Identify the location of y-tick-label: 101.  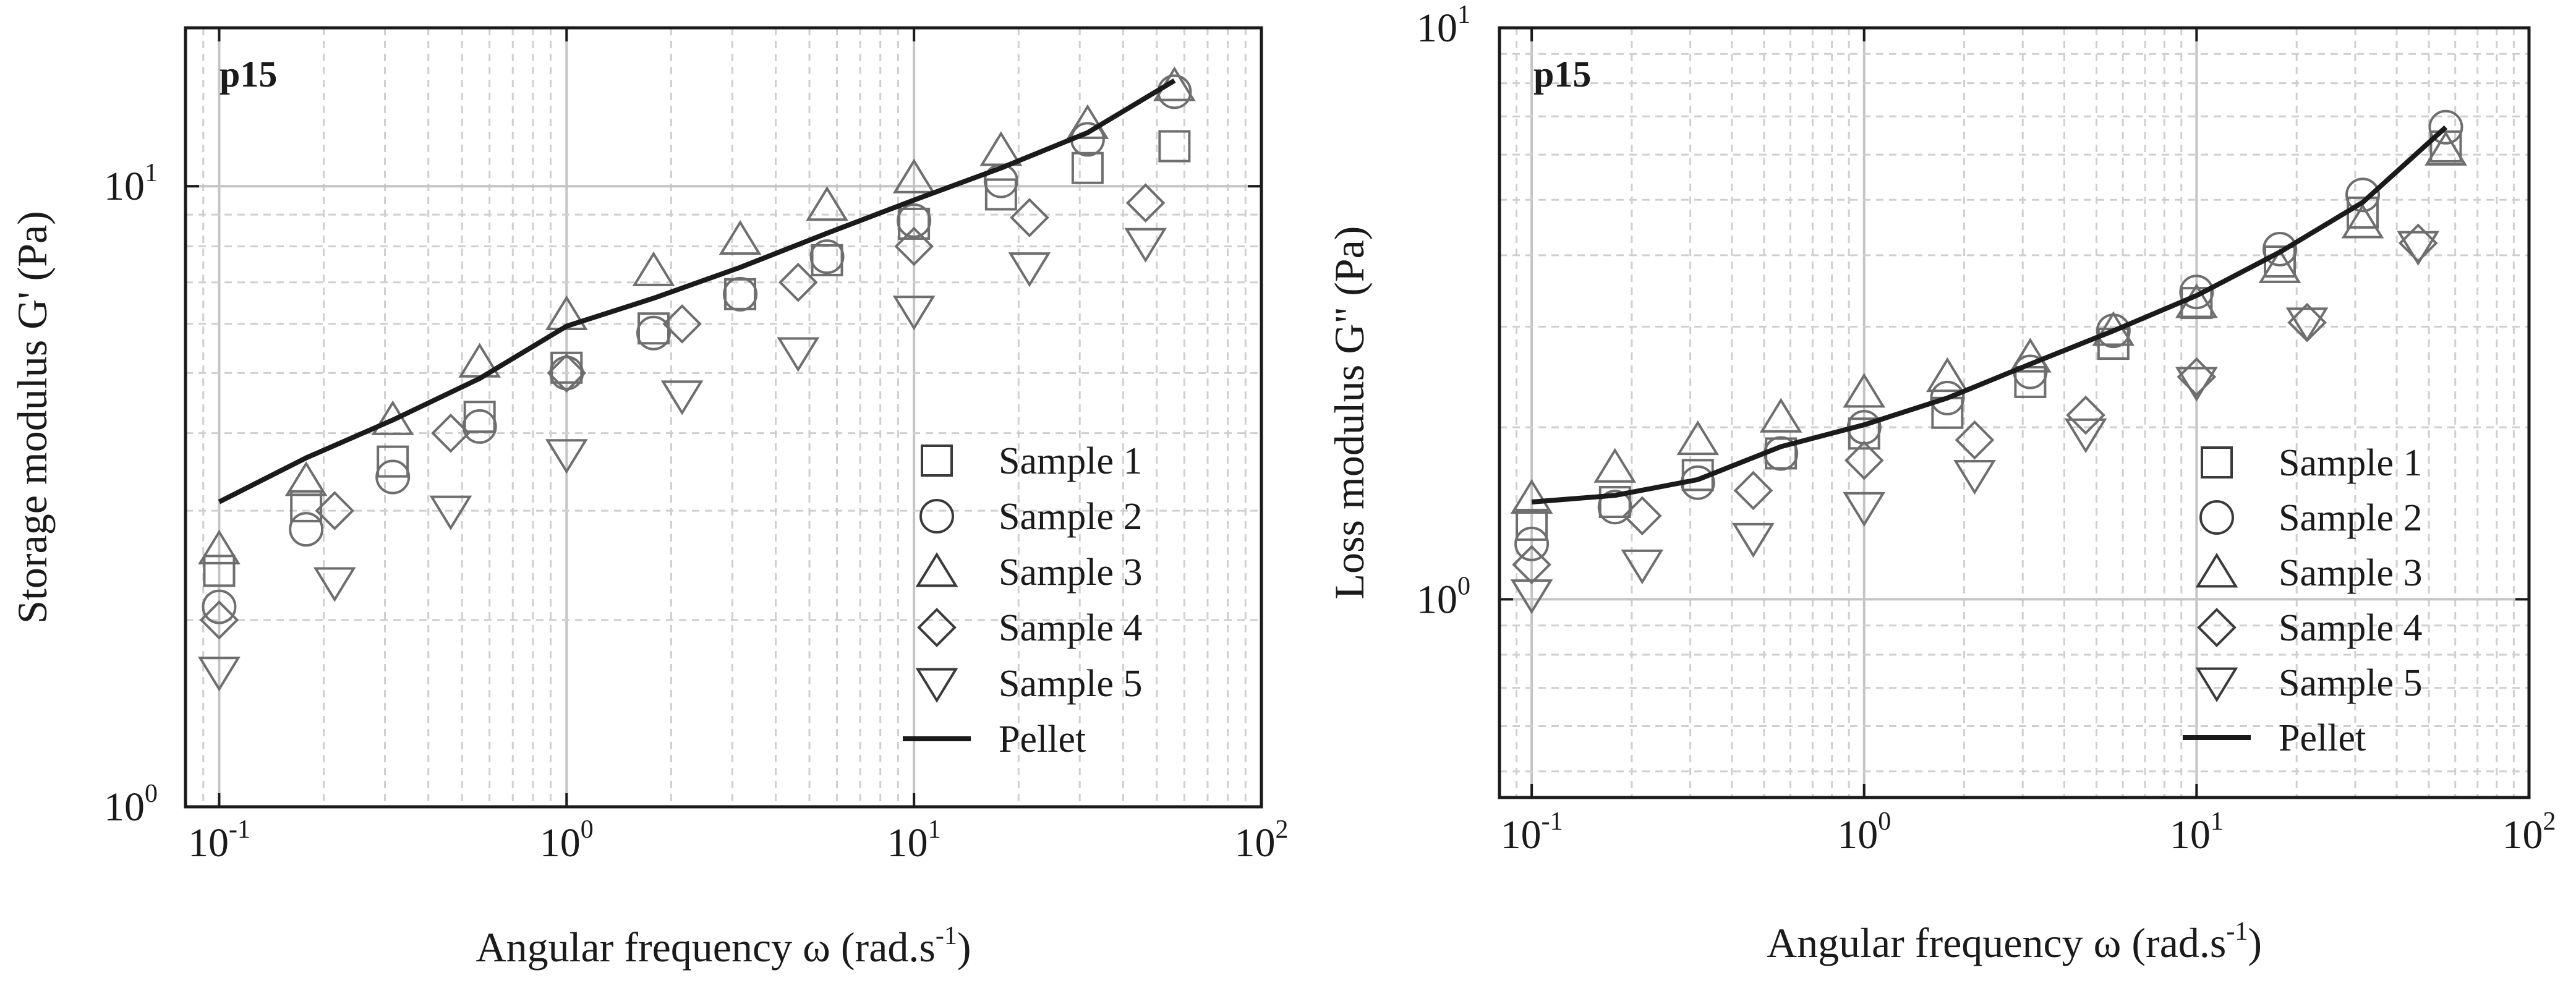
(131, 184).